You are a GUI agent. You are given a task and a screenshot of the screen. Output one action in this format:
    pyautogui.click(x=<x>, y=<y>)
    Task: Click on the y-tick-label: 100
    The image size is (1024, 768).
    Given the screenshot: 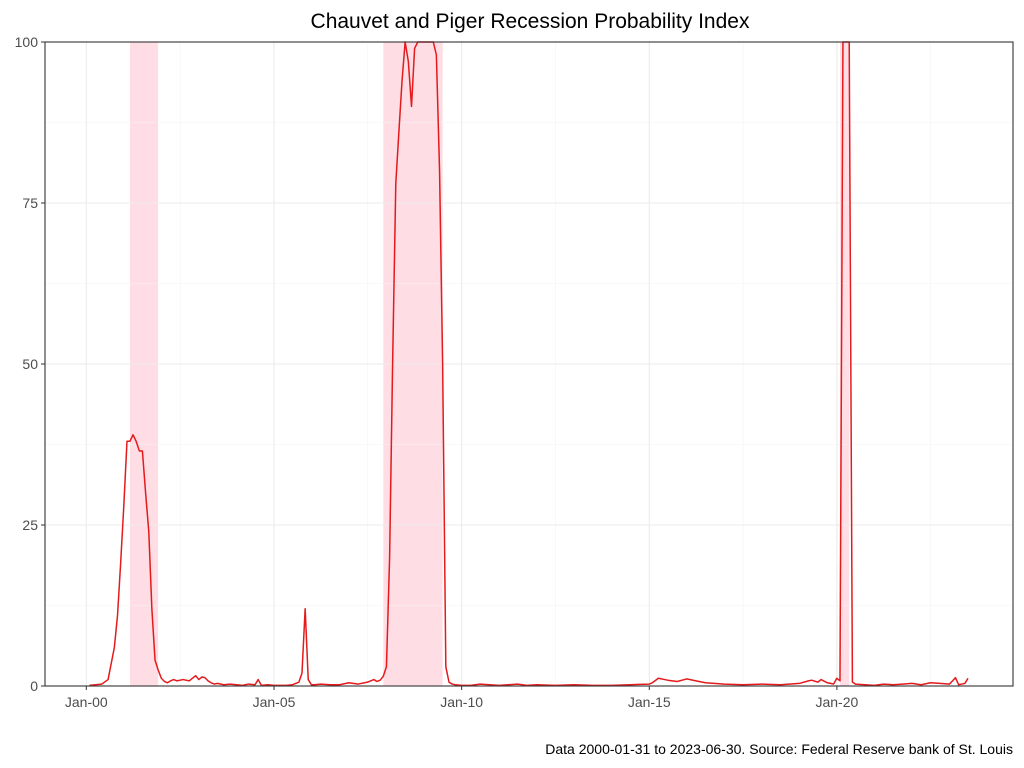 What is the action you would take?
    pyautogui.click(x=27, y=42)
    